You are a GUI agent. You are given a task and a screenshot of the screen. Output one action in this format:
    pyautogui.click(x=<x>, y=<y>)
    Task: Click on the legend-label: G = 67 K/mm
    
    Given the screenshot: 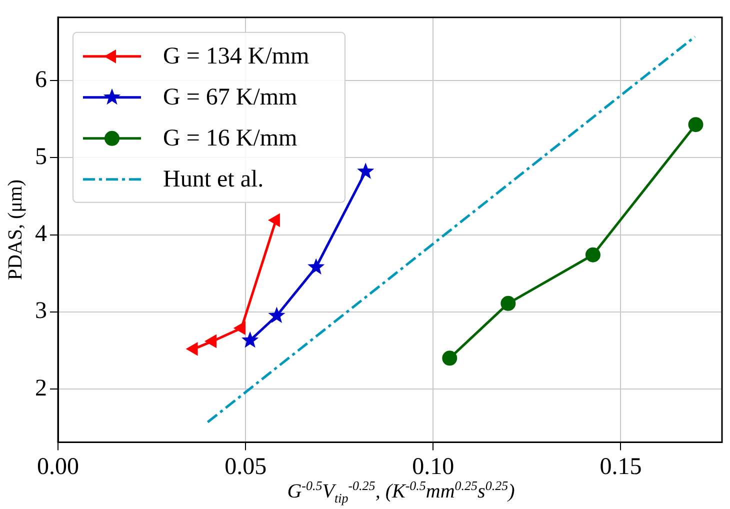 What is the action you would take?
    pyautogui.click(x=230, y=97)
    